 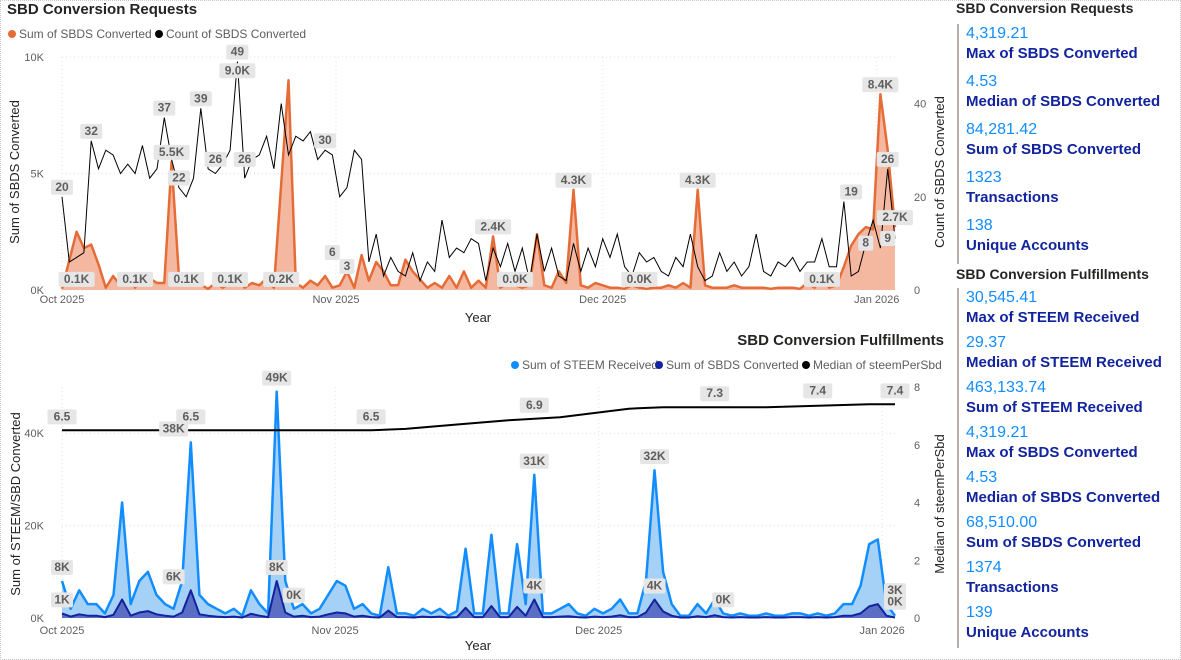 What do you see at coordinates (236, 34) in the screenshot?
I see `legend-count-sbds: Count of SBDS Converted` at bounding box center [236, 34].